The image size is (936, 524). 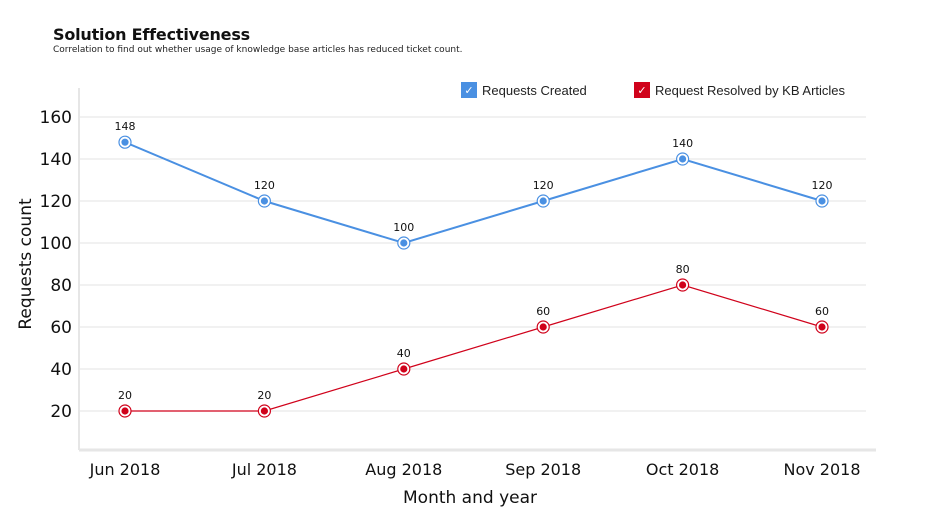 What do you see at coordinates (543, 469) in the screenshot?
I see `x-tick-label: Sep 2018` at bounding box center [543, 469].